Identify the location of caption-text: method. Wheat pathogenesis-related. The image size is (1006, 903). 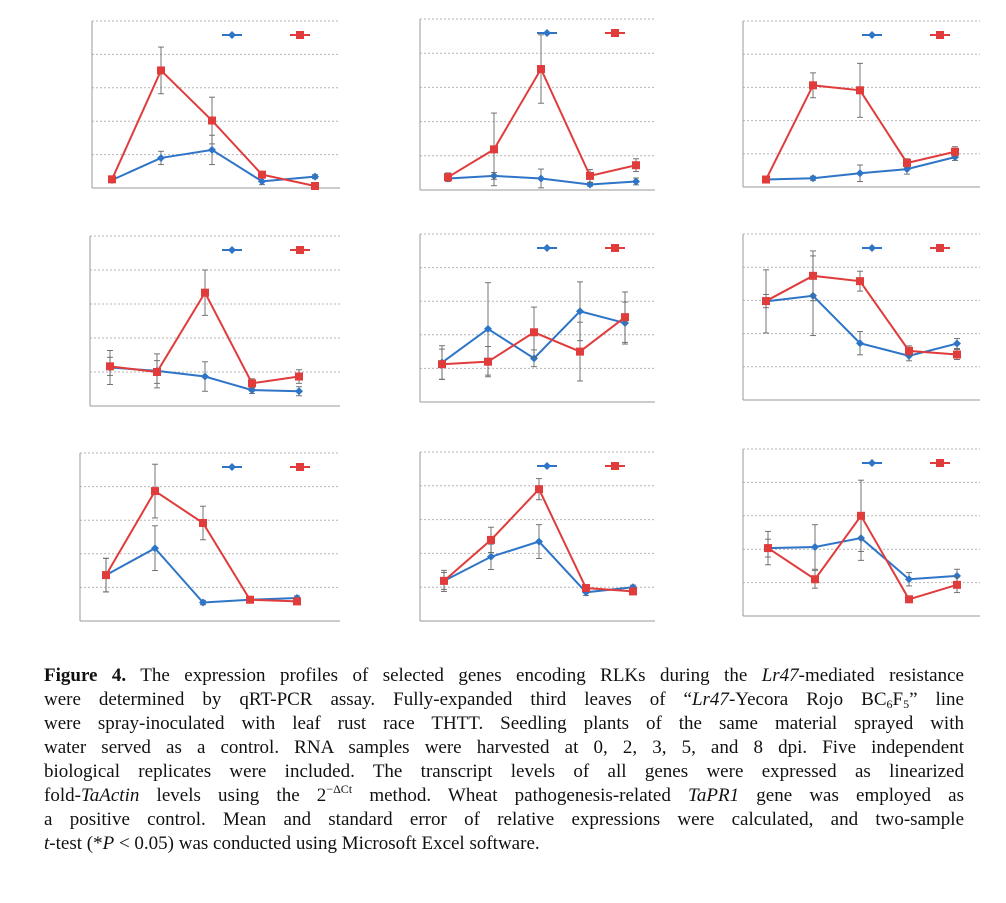
(520, 795).